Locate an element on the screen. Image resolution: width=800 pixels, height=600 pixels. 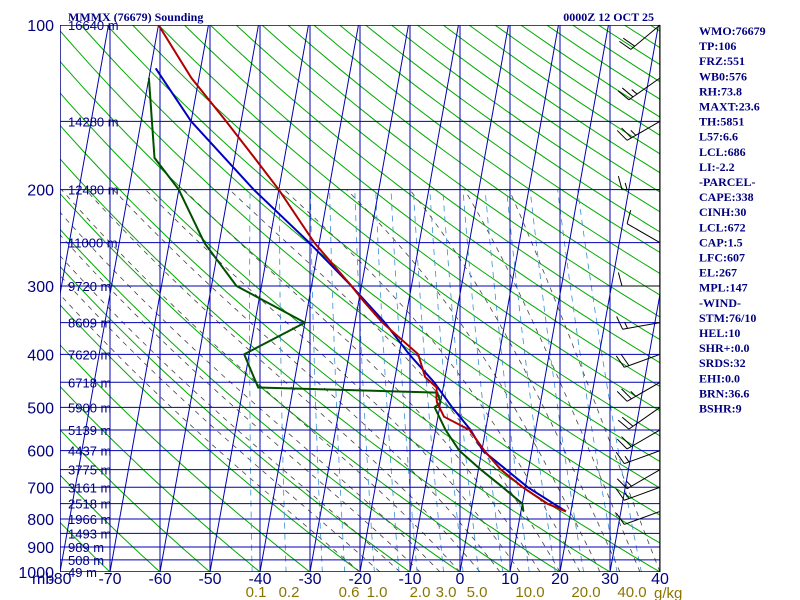
temperature-tick-label: 0 is located at coordinates (460, 579).